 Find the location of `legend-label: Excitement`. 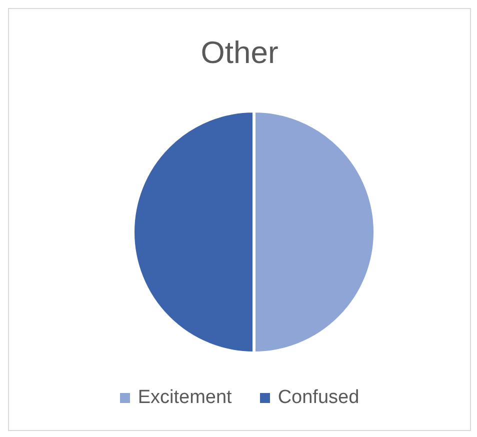

legend-label: Excitement is located at coordinates (185, 398).